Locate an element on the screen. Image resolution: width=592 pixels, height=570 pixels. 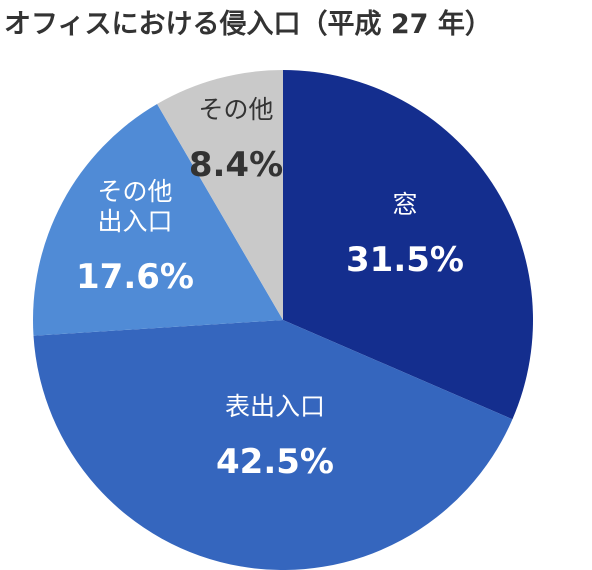
slice-value-2: 17.6% is located at coordinates (135, 277).